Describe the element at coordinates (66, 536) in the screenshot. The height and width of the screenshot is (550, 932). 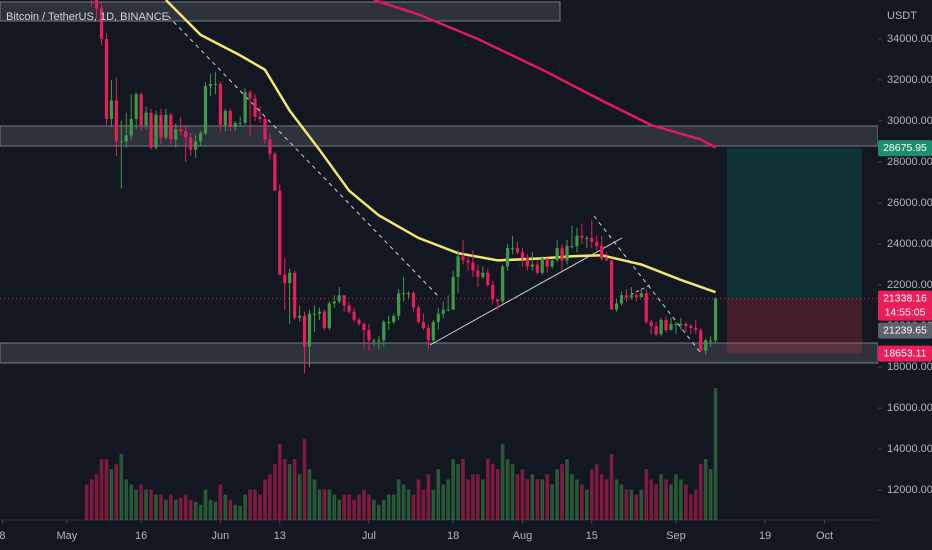
I see `x-tick-label: May` at that location.